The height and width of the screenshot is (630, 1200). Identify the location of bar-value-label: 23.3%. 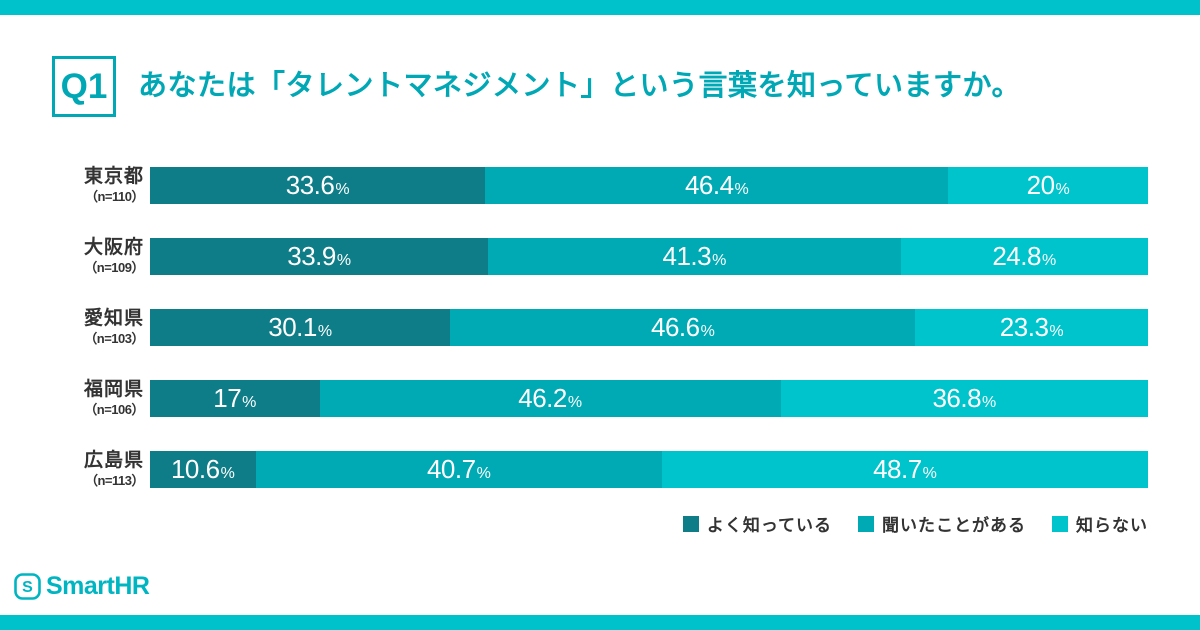
(1031, 326).